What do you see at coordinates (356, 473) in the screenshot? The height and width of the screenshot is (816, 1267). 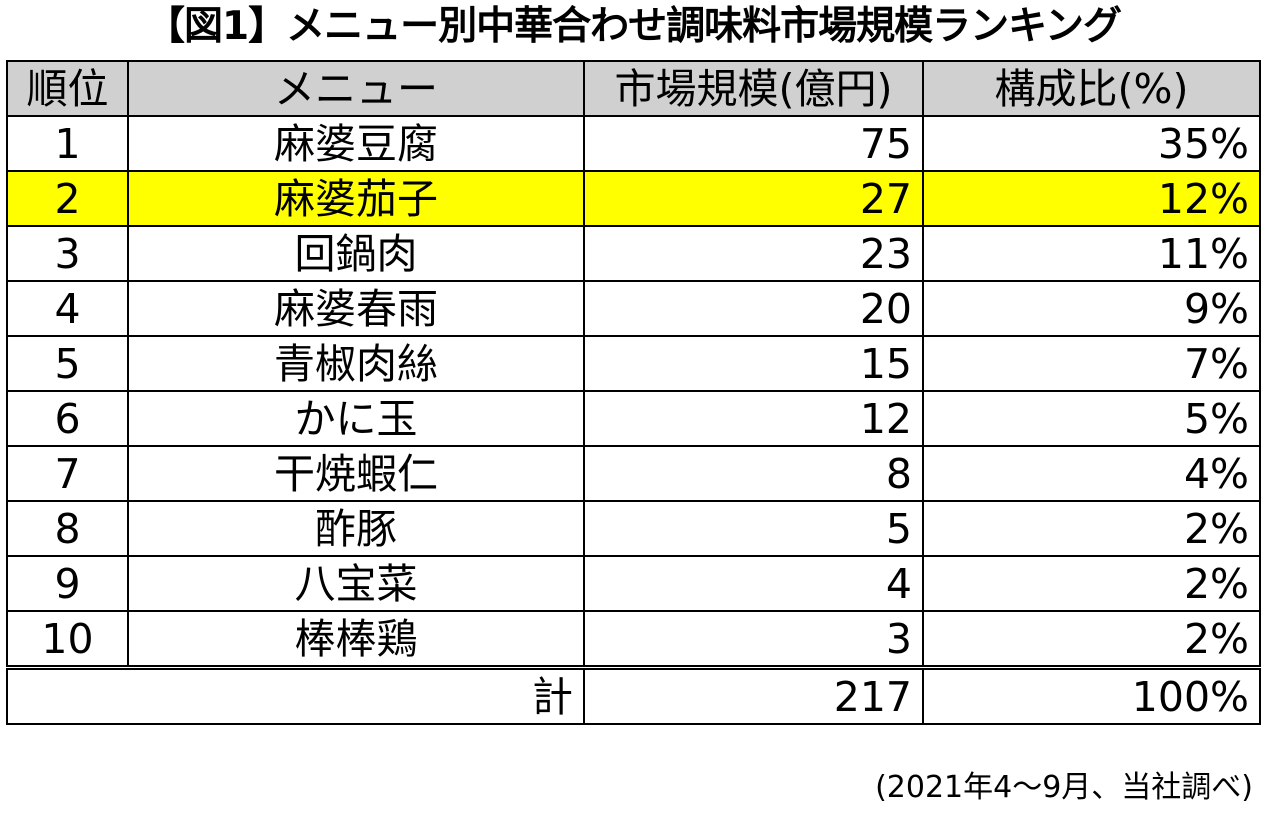 I see `menu-cell: 干焼蝦仁` at bounding box center [356, 473].